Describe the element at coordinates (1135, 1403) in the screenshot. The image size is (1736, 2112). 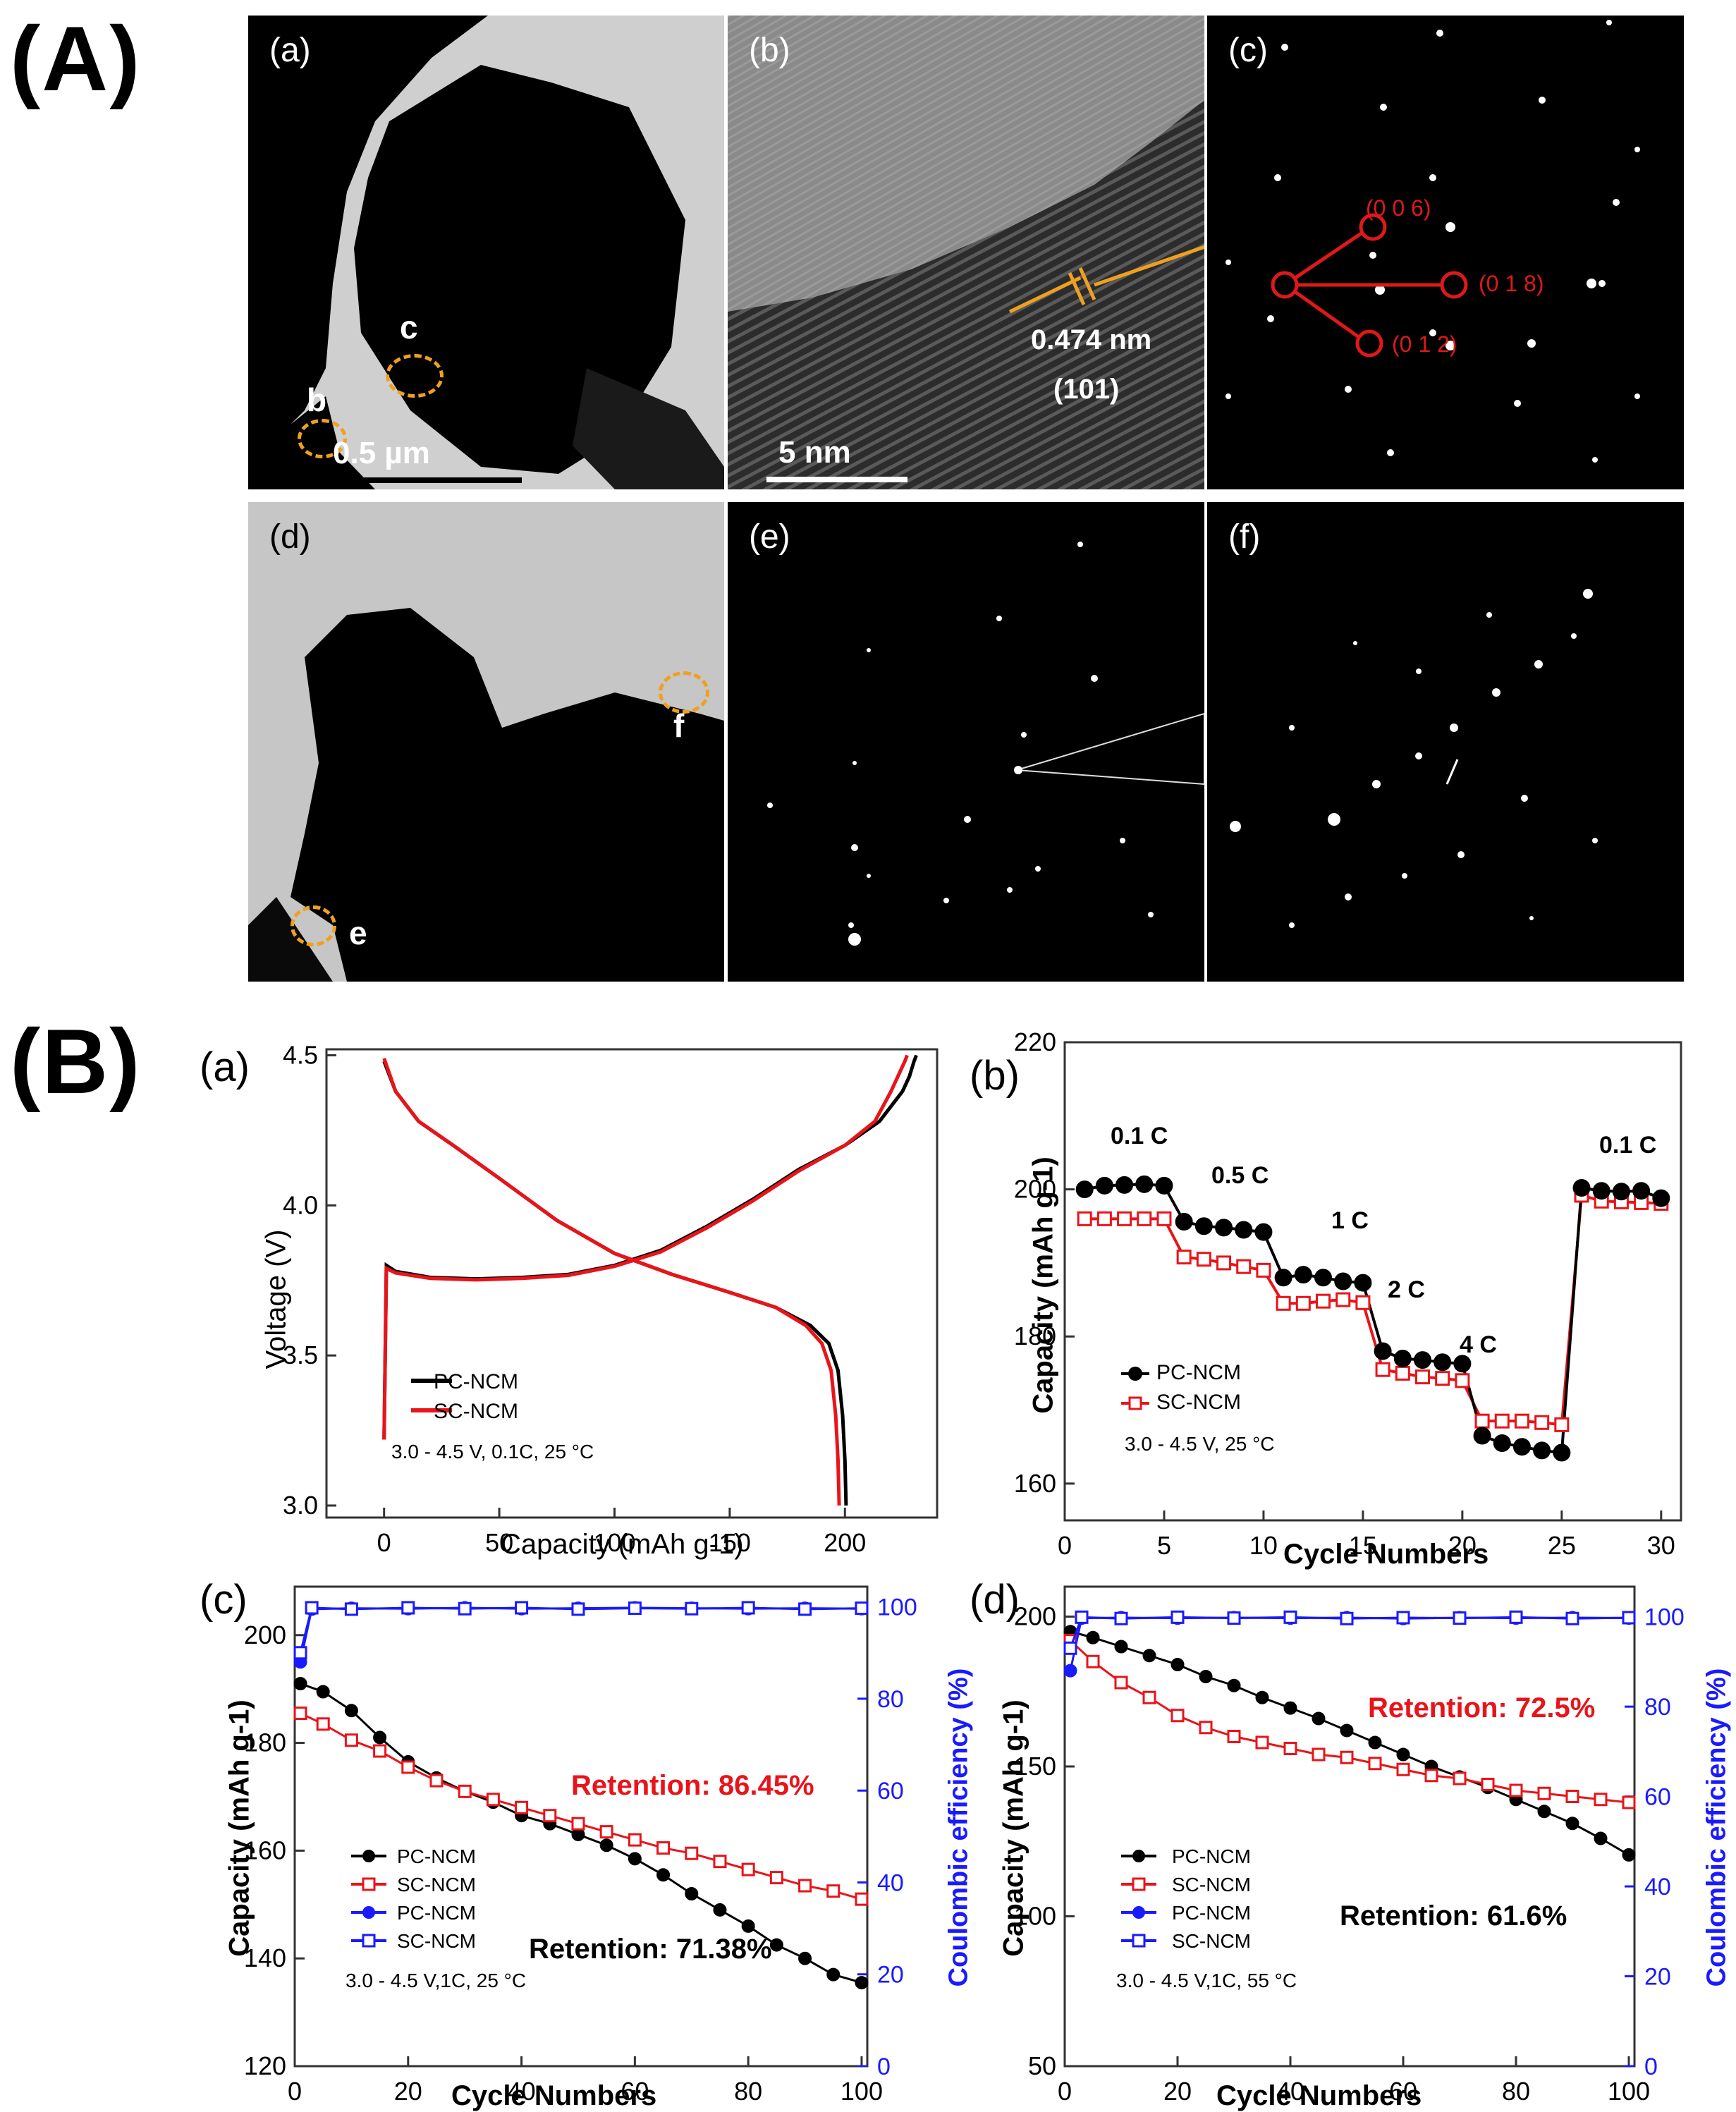
I see `legend-marker-sc` at that location.